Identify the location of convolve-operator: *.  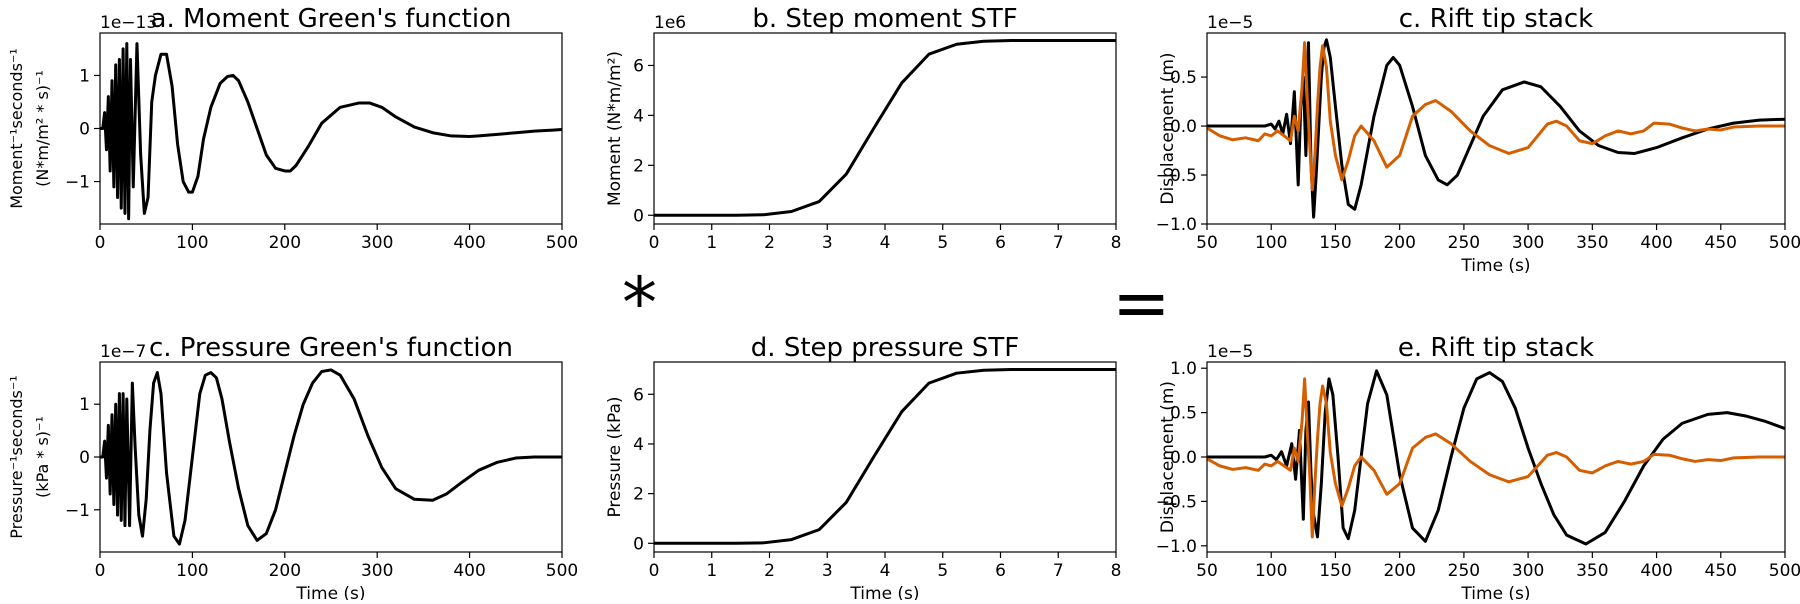
(639, 303).